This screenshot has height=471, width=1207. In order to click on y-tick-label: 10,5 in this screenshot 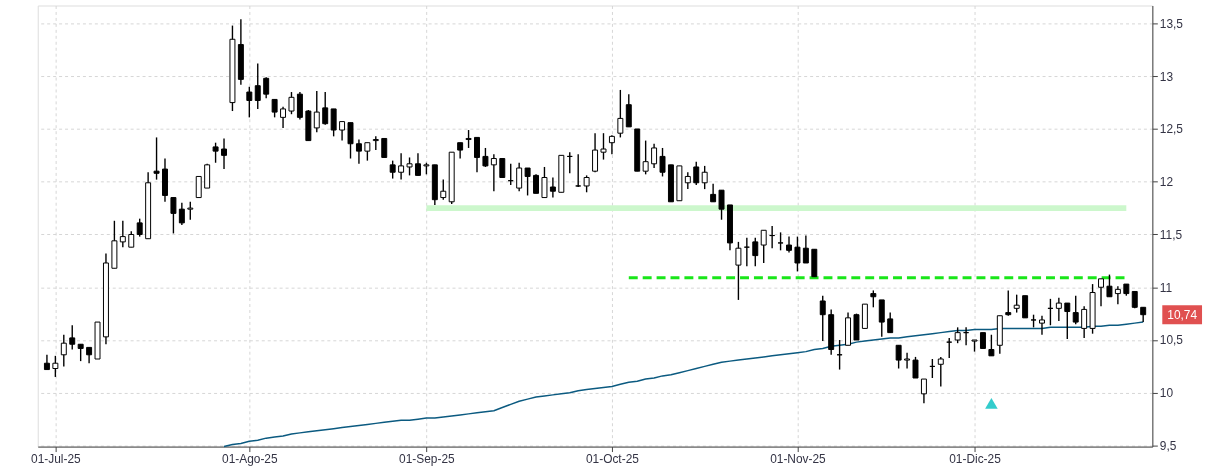, I will do `click(1171, 340)`.